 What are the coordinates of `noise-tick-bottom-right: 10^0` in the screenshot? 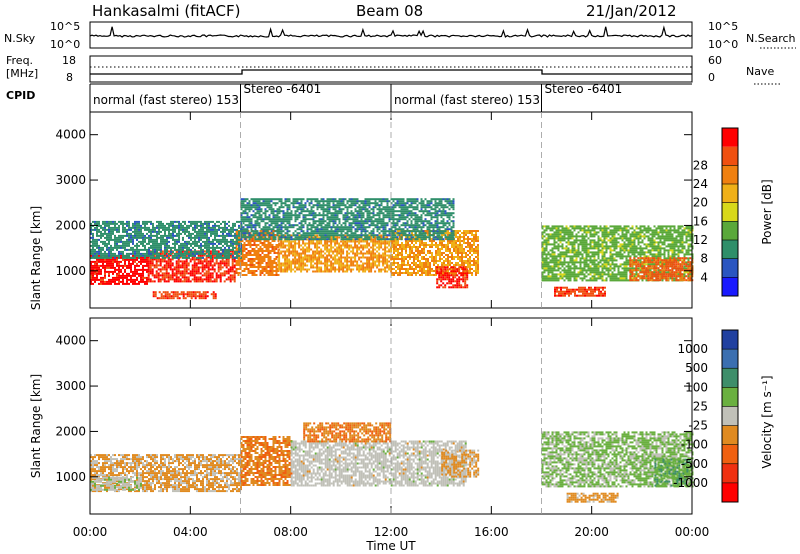 It's located at (723, 44).